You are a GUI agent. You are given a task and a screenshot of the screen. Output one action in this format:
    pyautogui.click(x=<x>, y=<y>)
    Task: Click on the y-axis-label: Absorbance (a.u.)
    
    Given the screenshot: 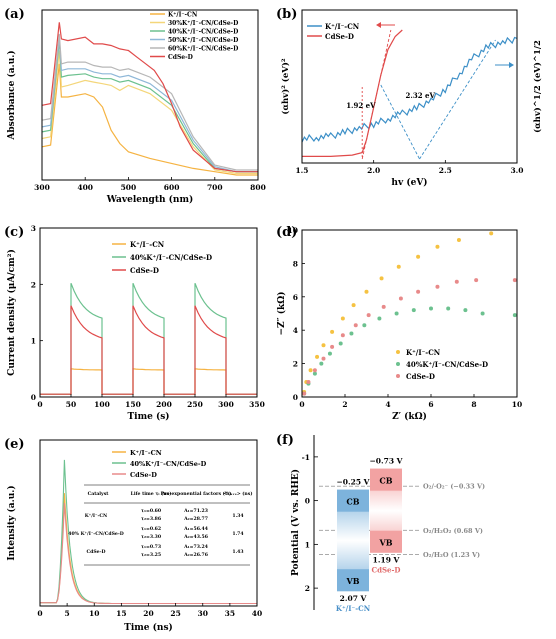 What is the action you would take?
    pyautogui.click(x=11, y=95)
    